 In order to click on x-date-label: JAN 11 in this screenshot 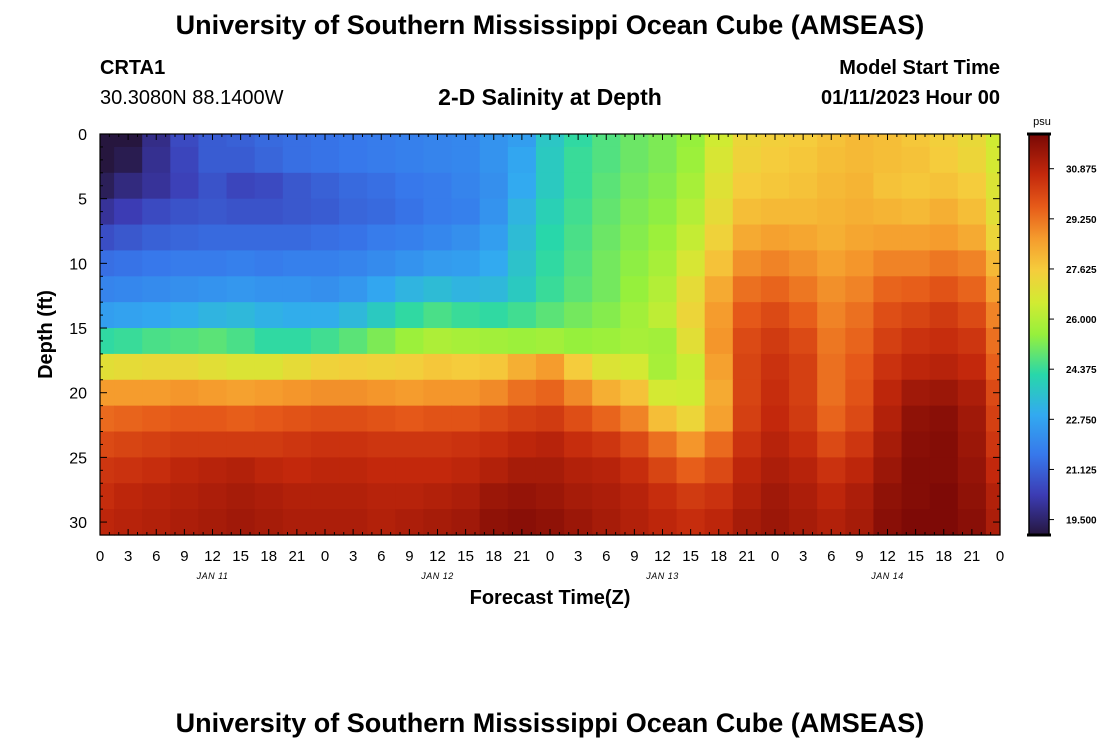, I will do `click(212, 576)`.